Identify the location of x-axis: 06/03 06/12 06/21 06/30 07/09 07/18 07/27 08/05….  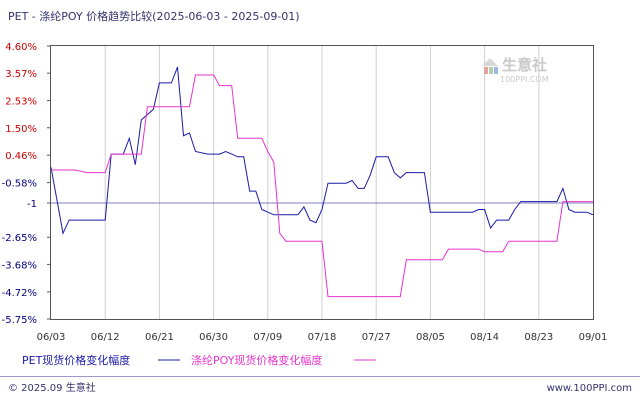
(322, 337).